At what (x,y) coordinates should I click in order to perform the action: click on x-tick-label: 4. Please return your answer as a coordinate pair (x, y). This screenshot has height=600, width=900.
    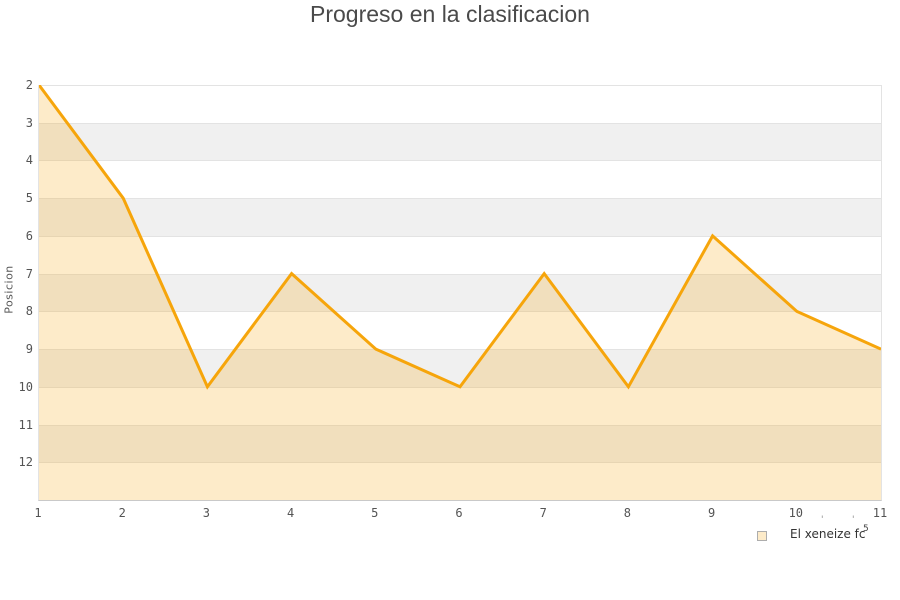
    Looking at the image, I should click on (290, 513).